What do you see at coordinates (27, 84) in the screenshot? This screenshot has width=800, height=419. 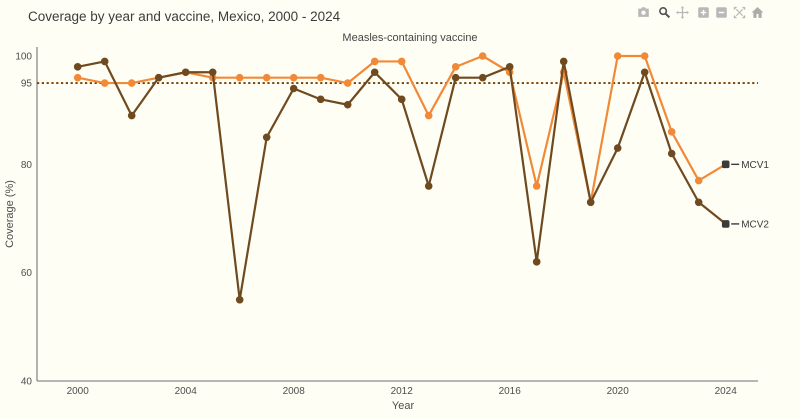 I see `y-tick-label: 95` at bounding box center [27, 84].